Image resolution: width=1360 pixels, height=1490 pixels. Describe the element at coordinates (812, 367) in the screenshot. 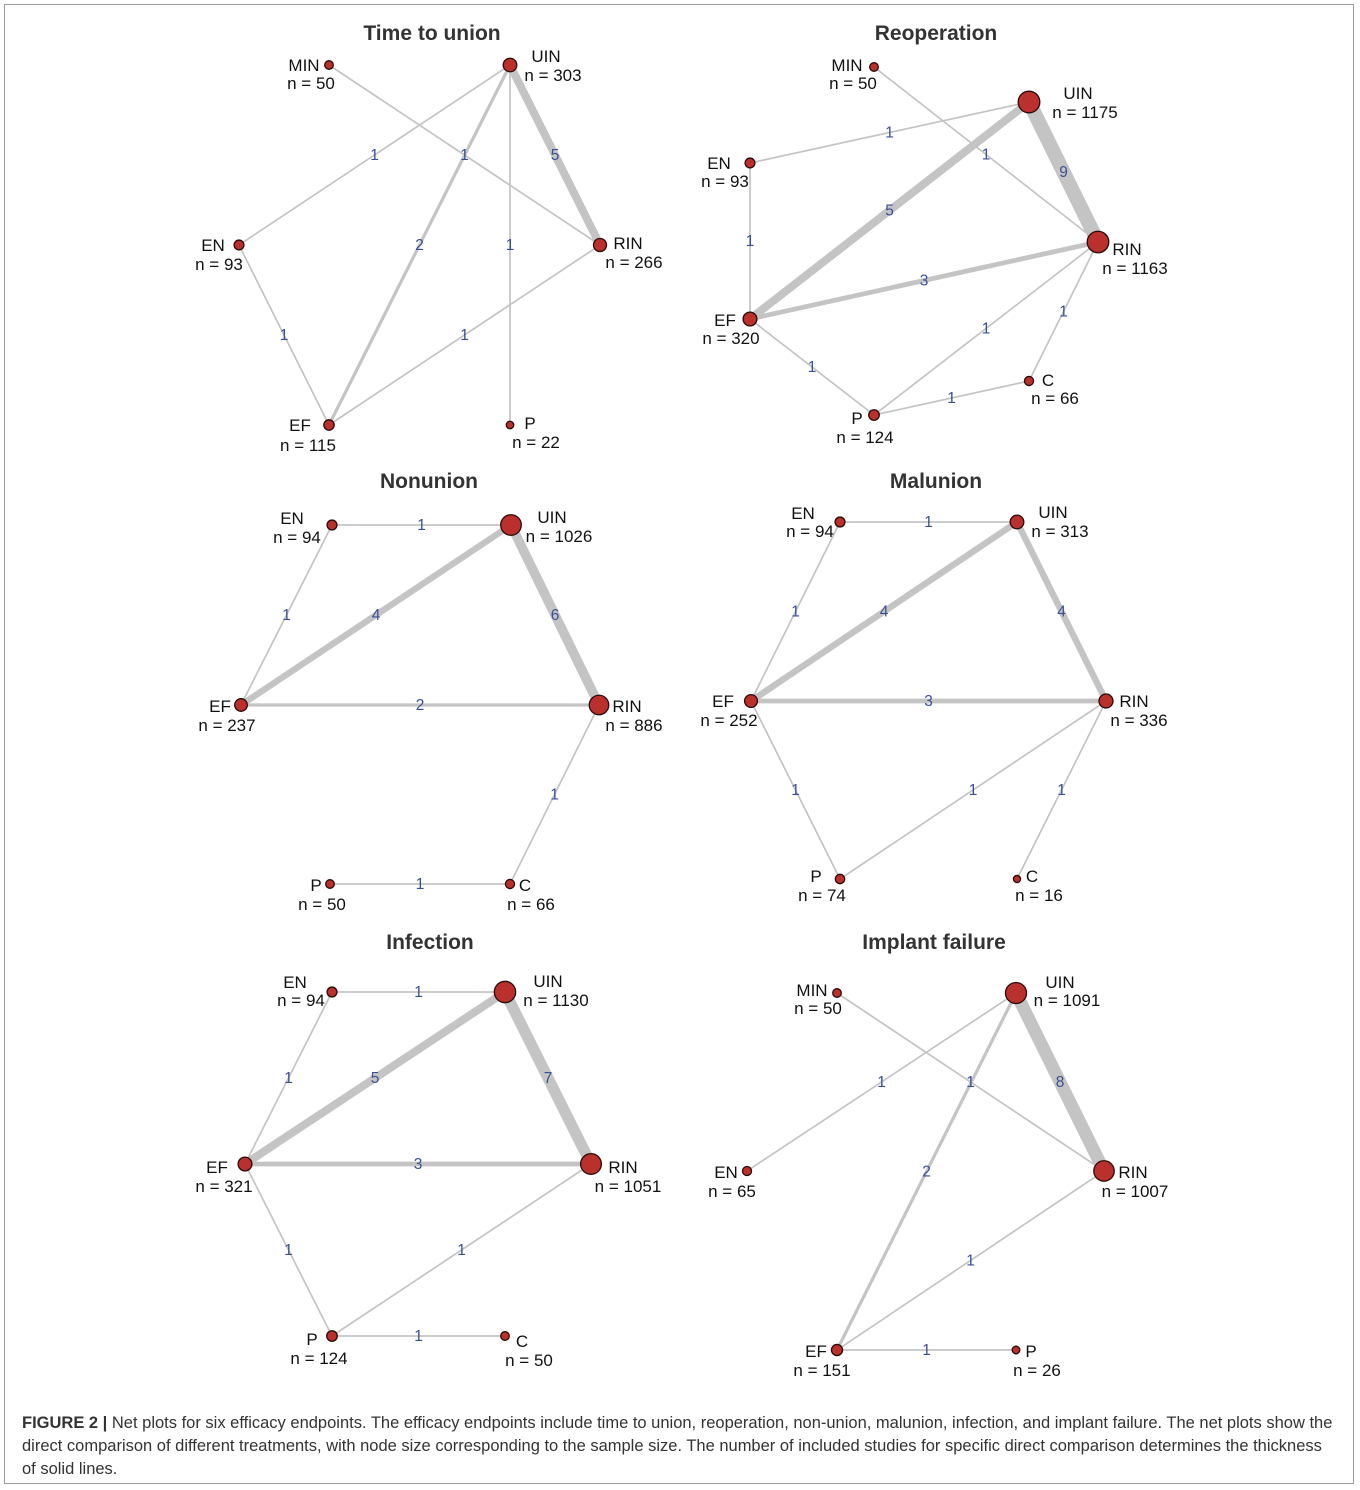

I see `edge-ef-p` at that location.